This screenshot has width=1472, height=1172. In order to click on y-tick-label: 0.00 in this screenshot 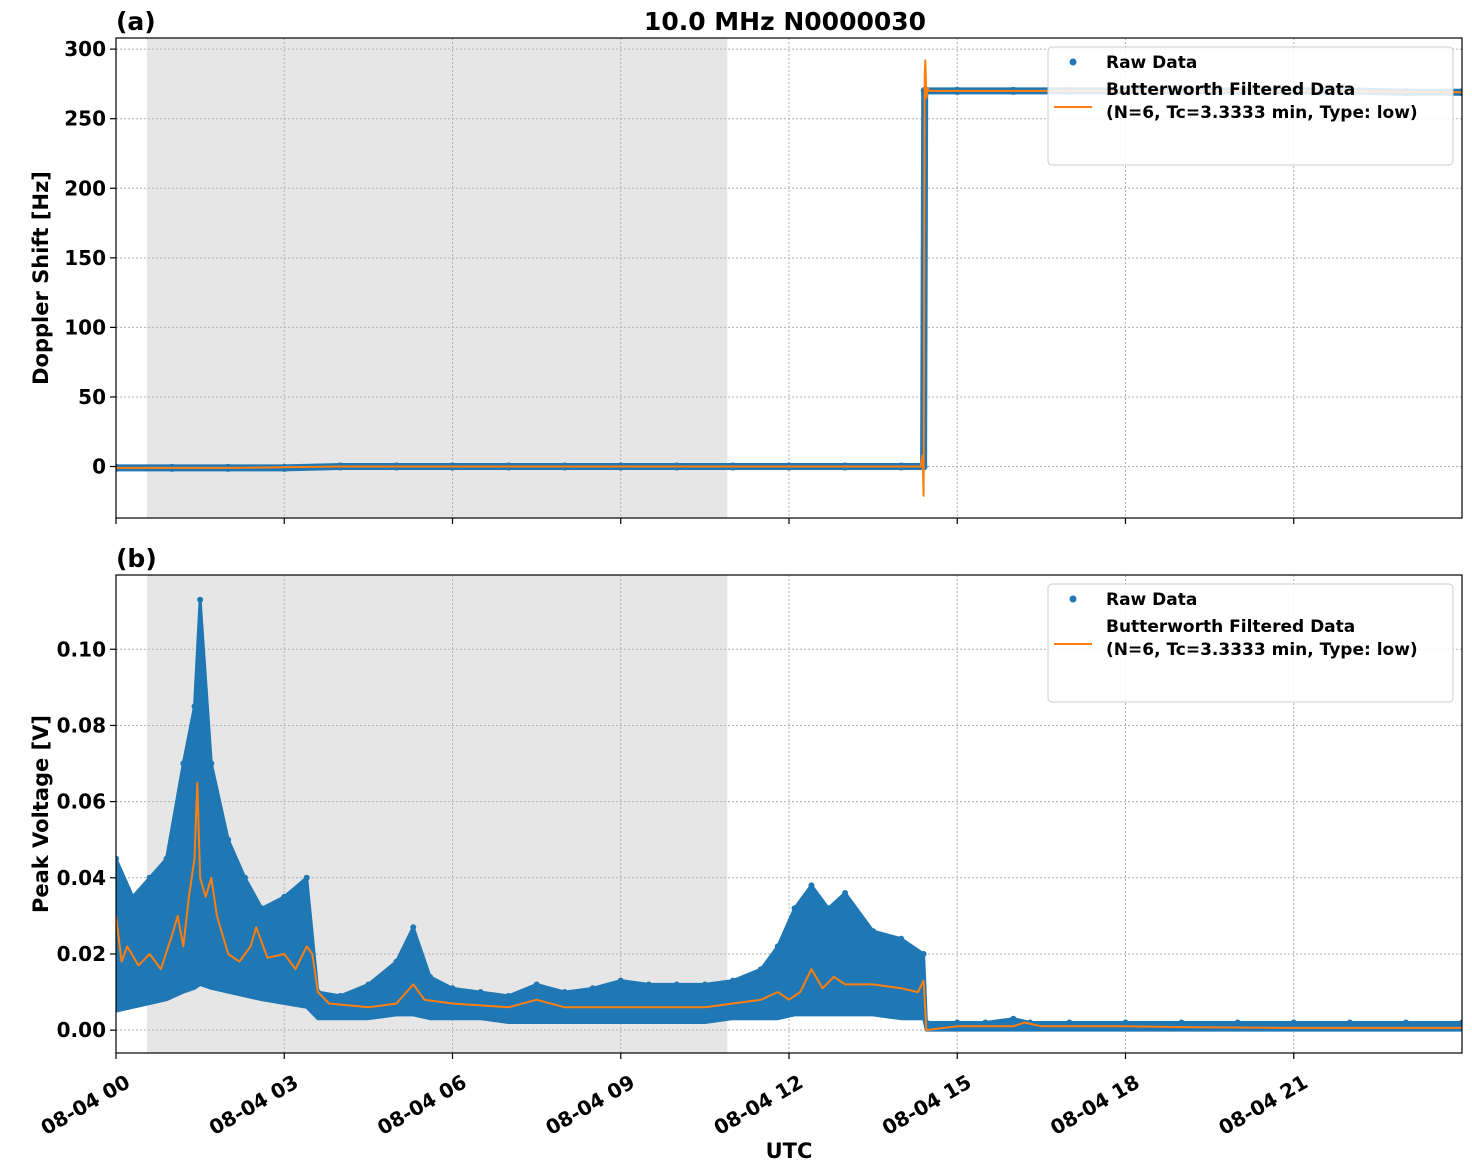, I will do `click(81, 1030)`.